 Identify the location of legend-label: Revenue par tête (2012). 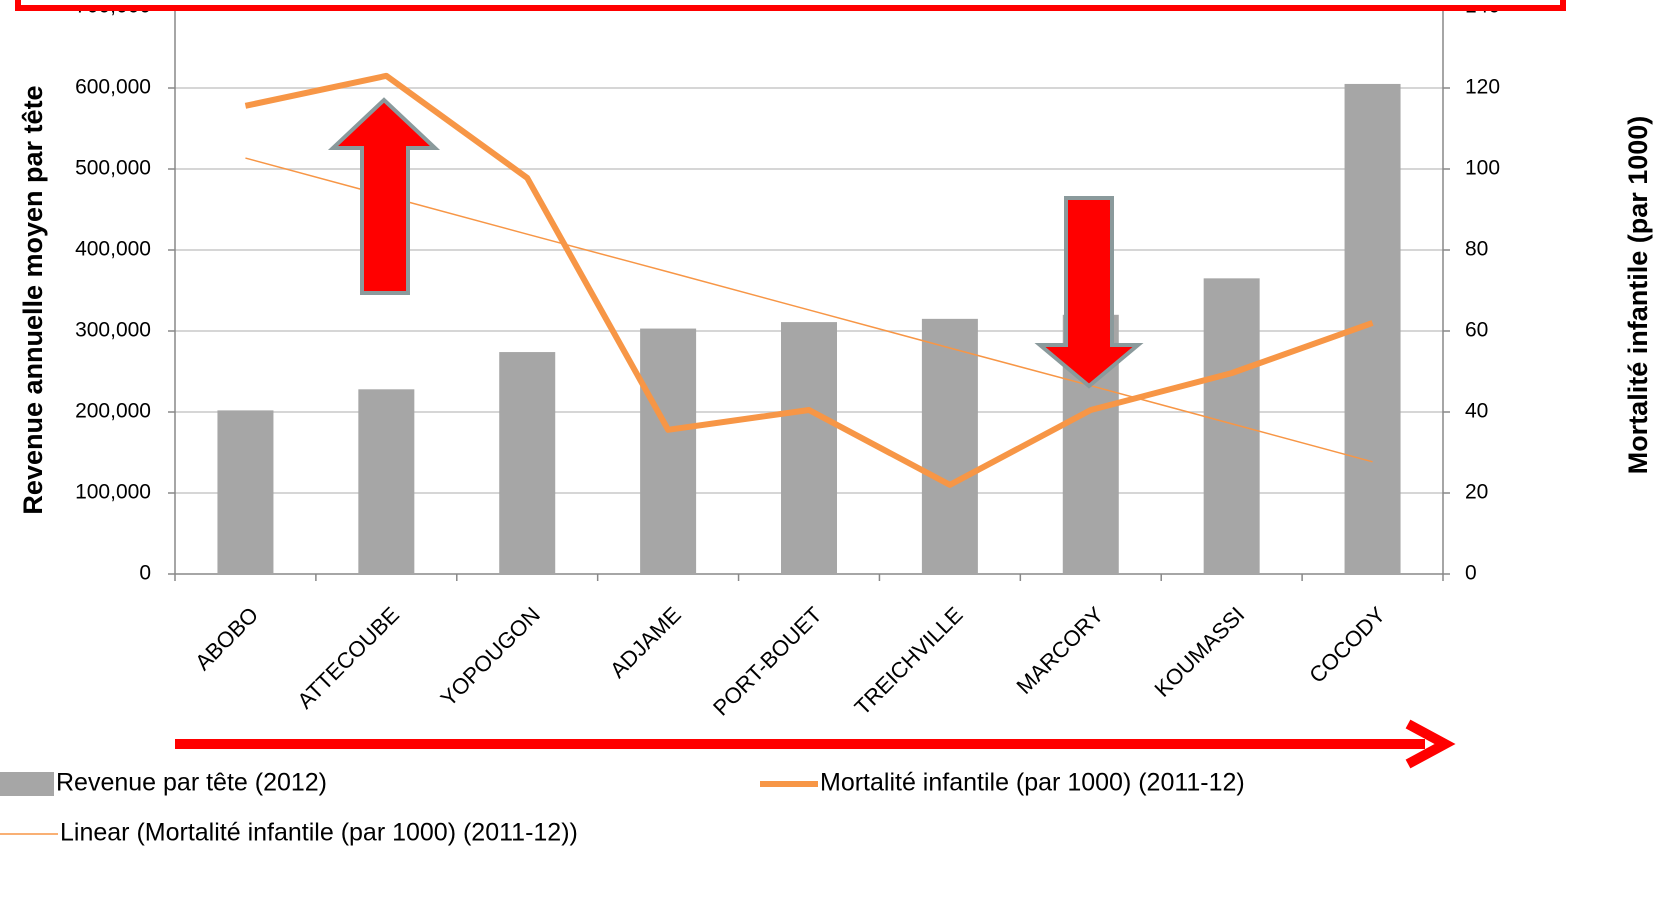
(191, 783).